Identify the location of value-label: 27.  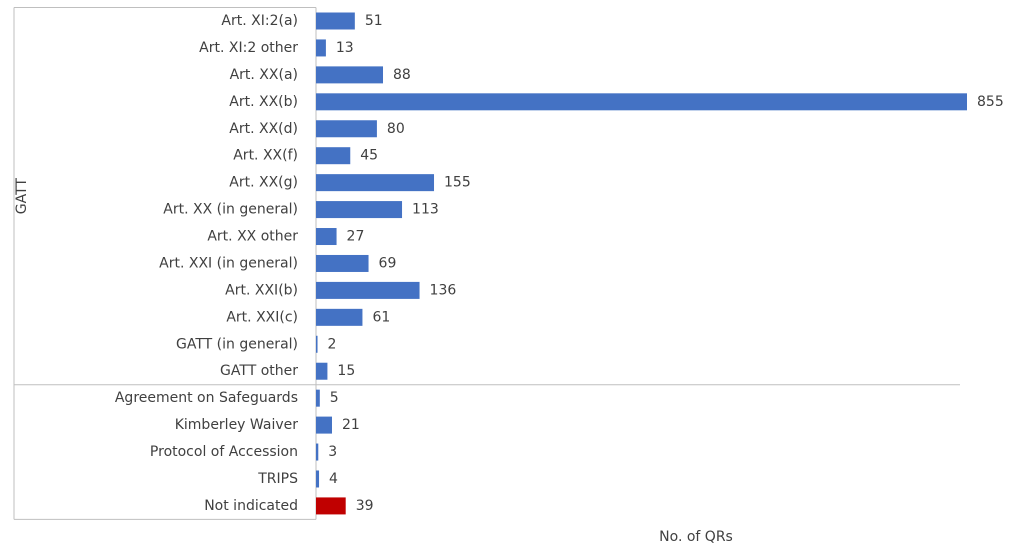
(356, 237).